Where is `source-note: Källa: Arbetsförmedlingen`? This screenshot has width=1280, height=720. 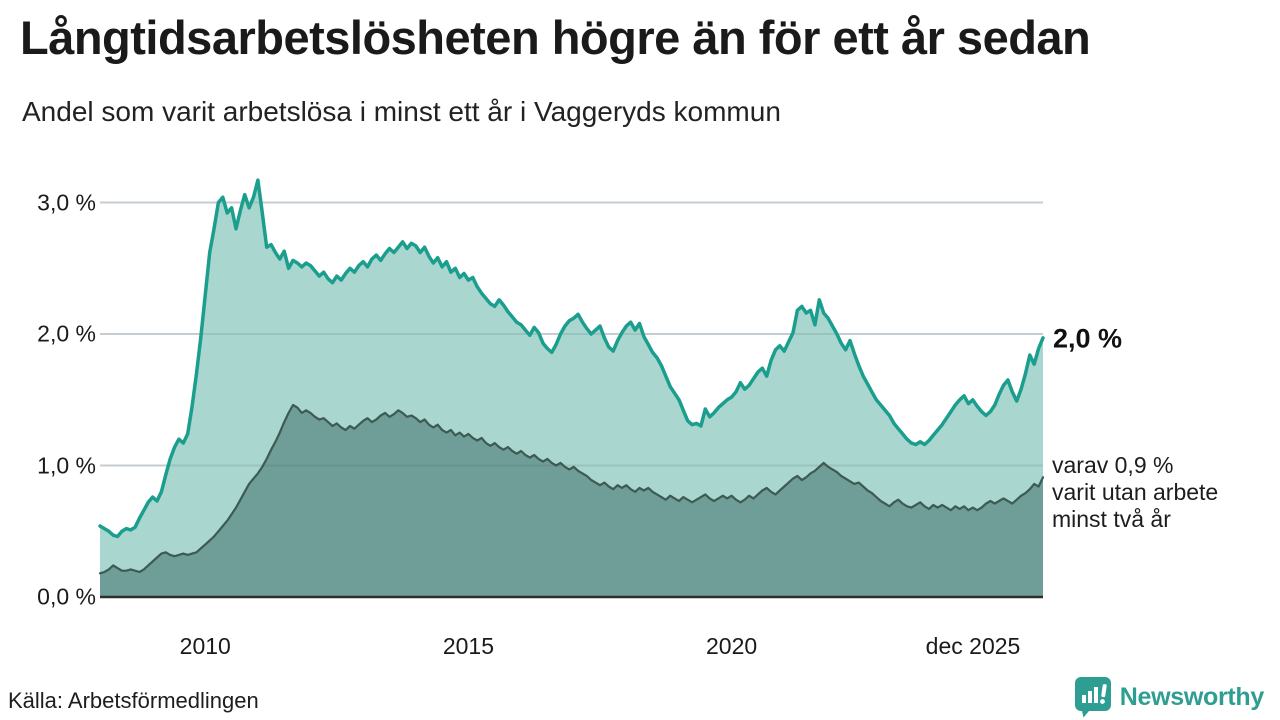
source-note: Källa: Arbetsförmedlingen is located at coordinates (133, 700).